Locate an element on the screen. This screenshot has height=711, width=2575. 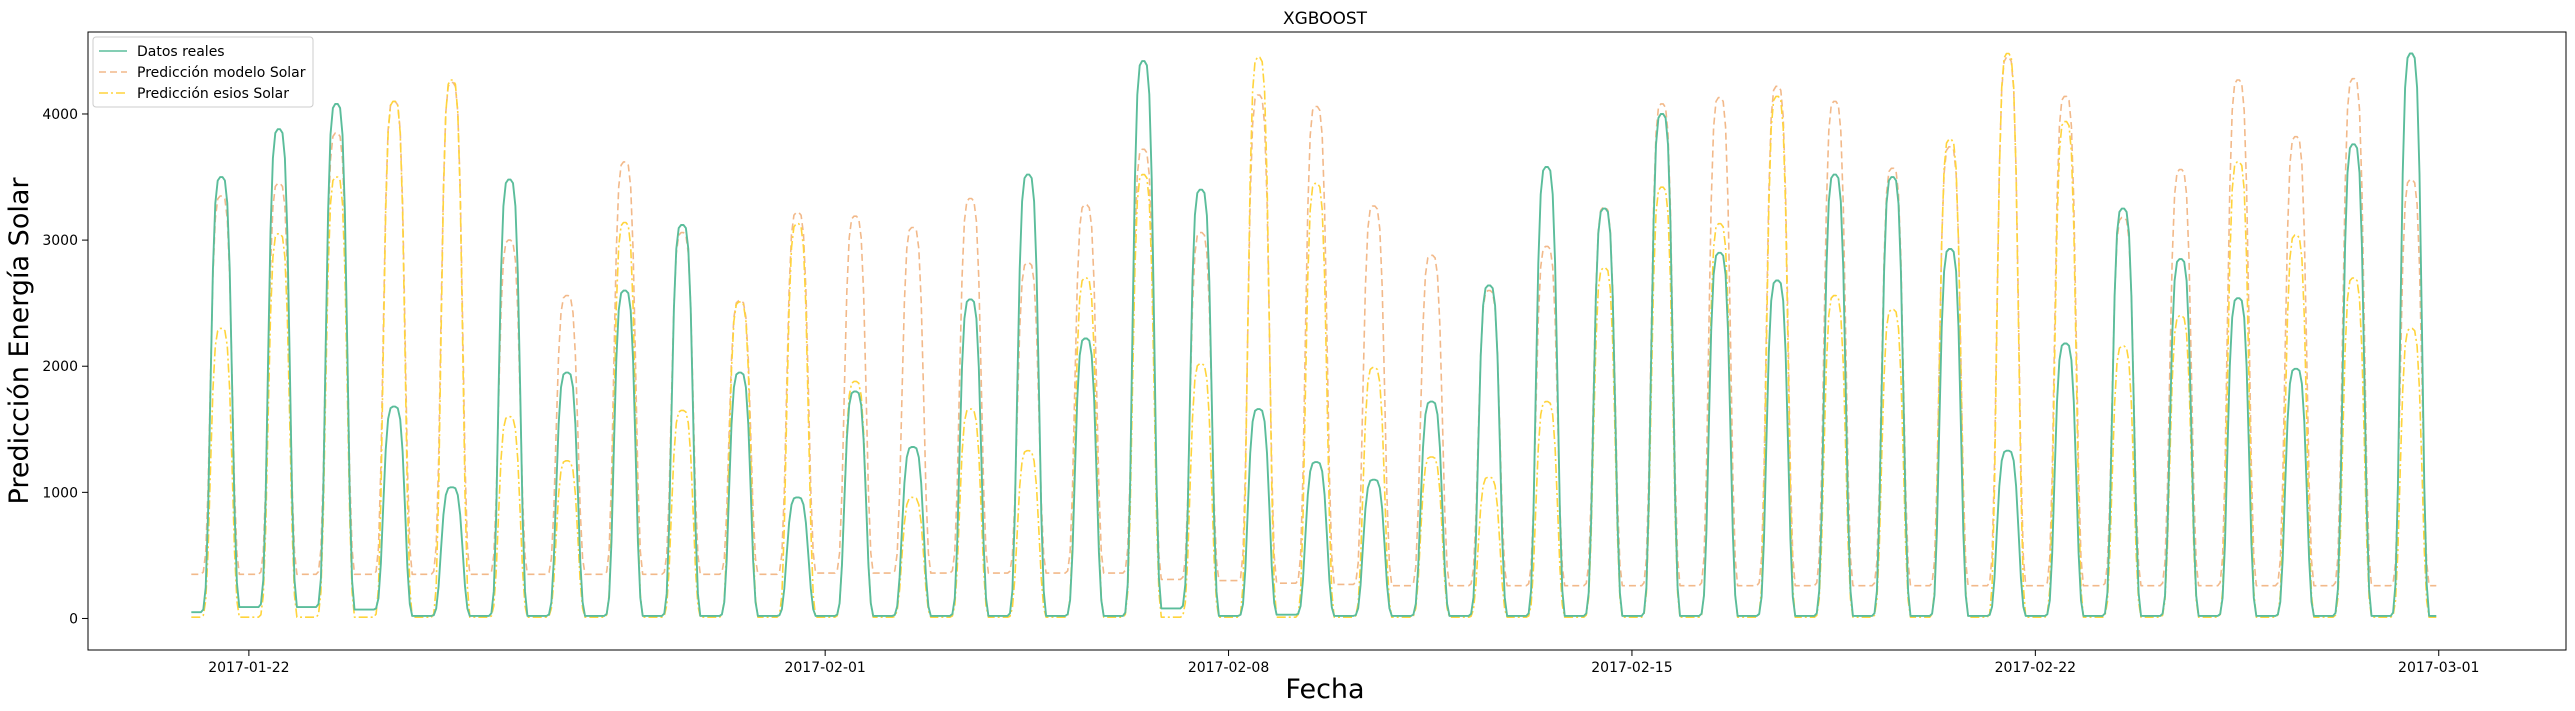
x-axis-label: Fecha is located at coordinates (1324, 689).